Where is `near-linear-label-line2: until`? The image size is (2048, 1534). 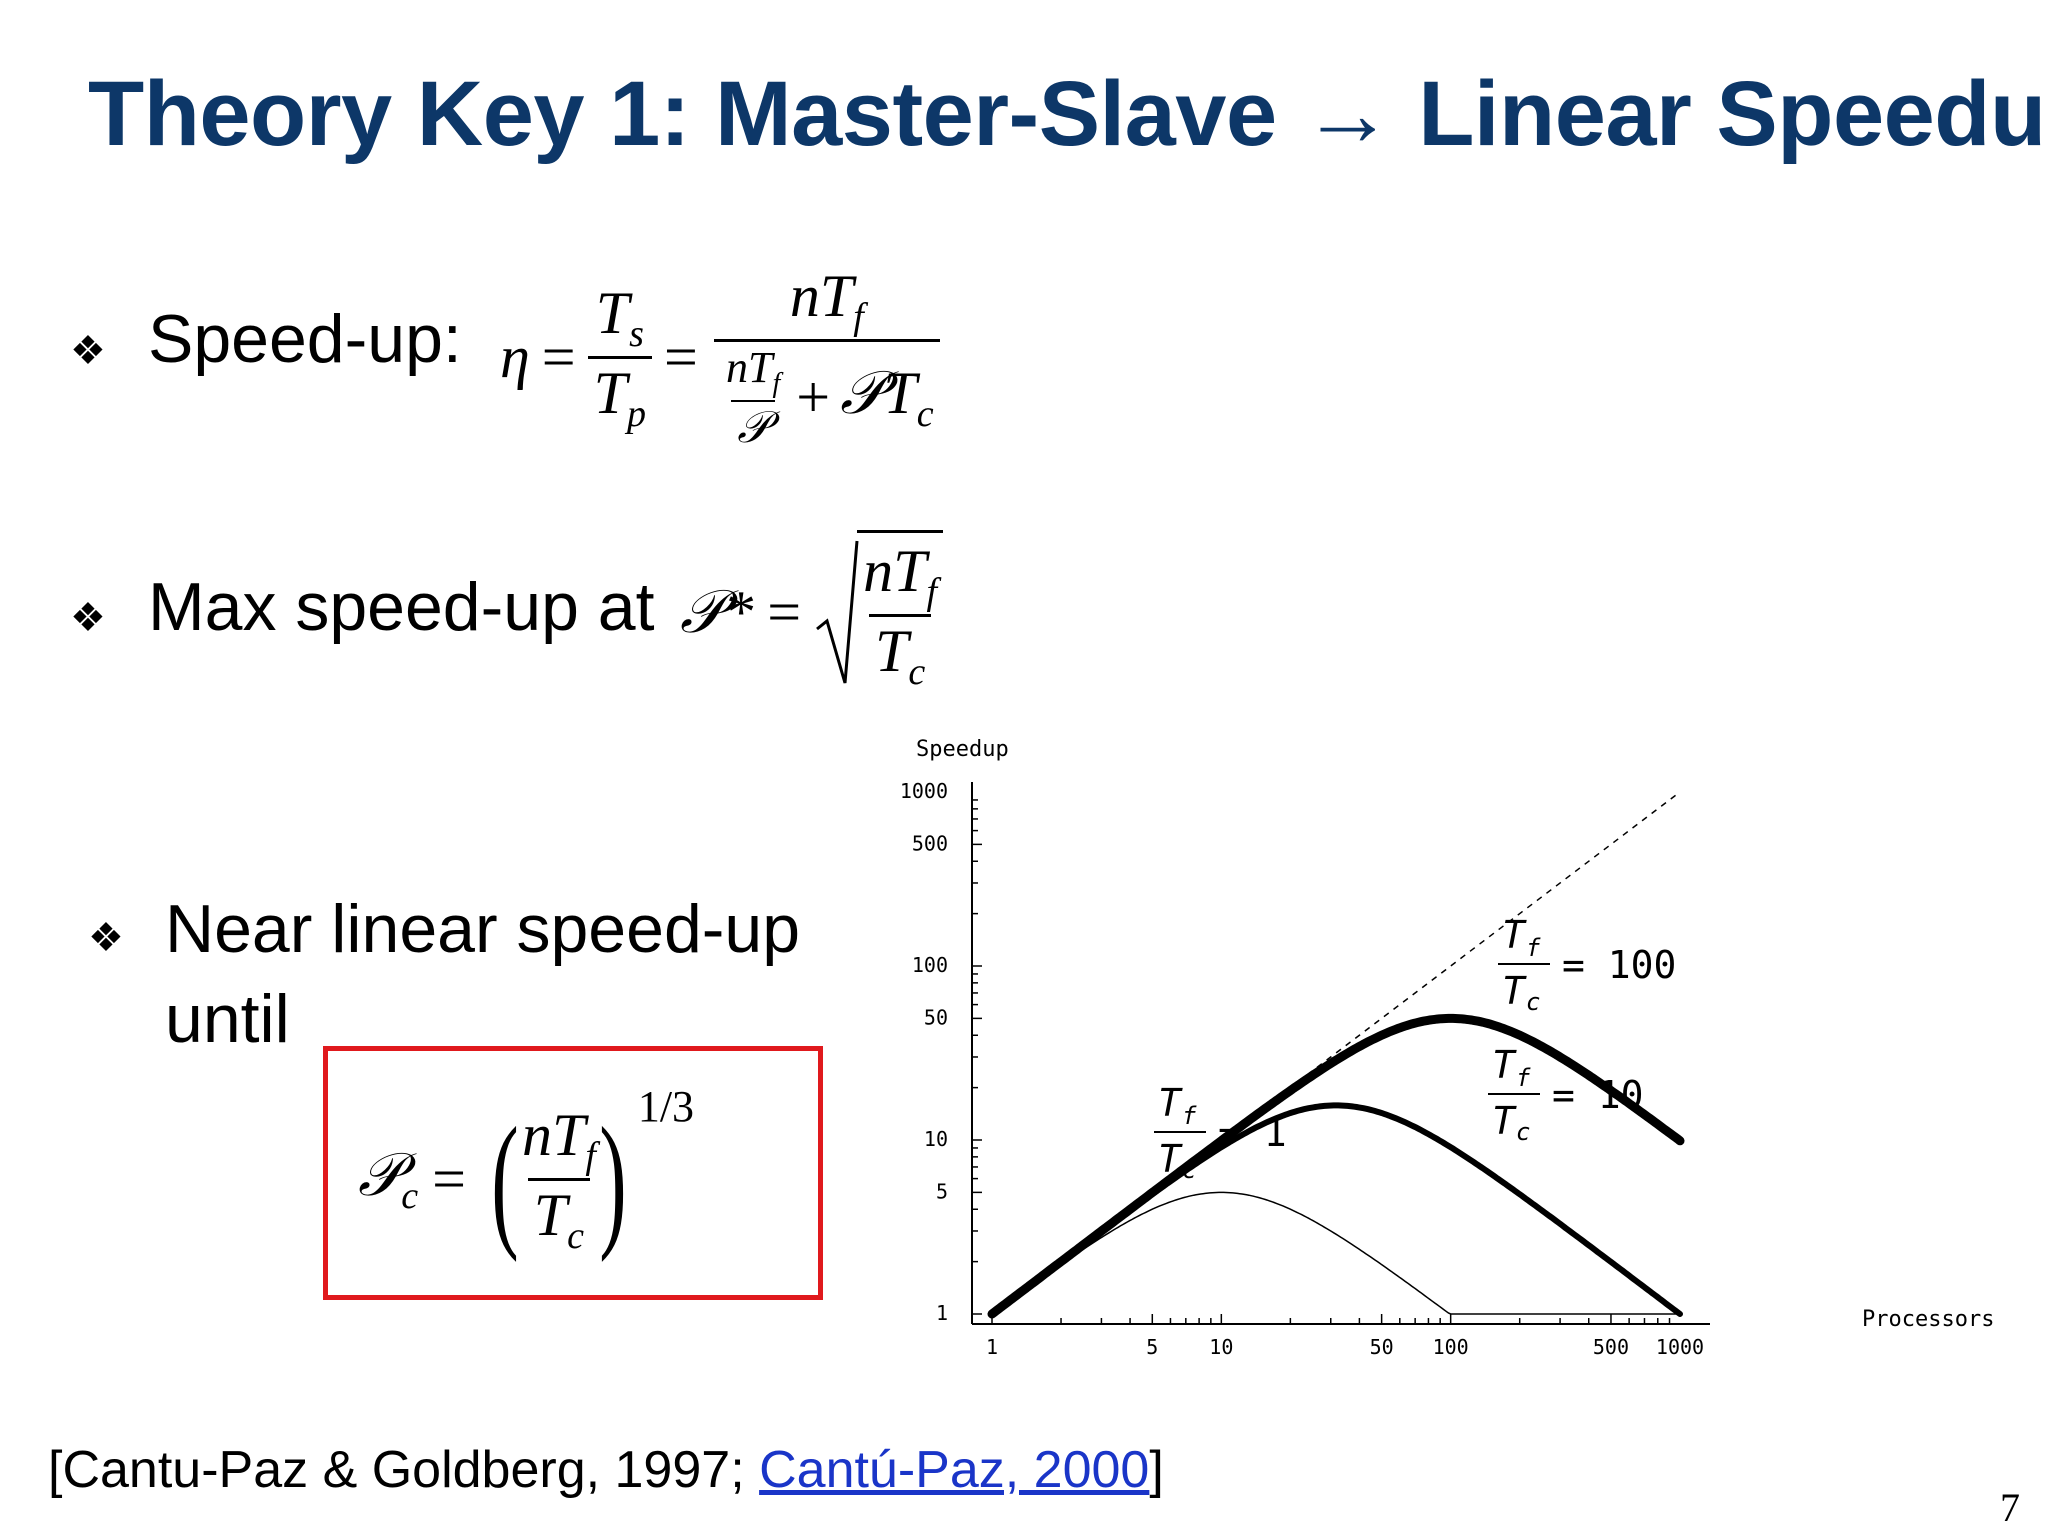 near-linear-label-line2: until is located at coordinates (227, 1019).